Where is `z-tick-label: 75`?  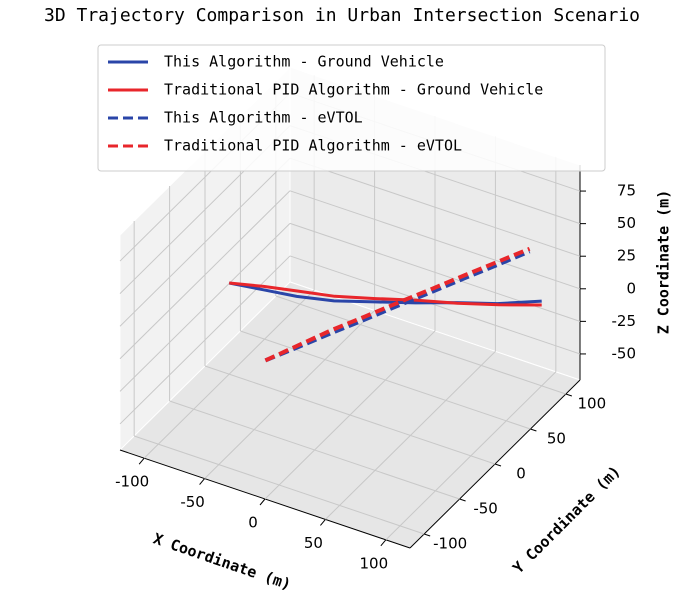
z-tick-label: 75 is located at coordinates (626, 191).